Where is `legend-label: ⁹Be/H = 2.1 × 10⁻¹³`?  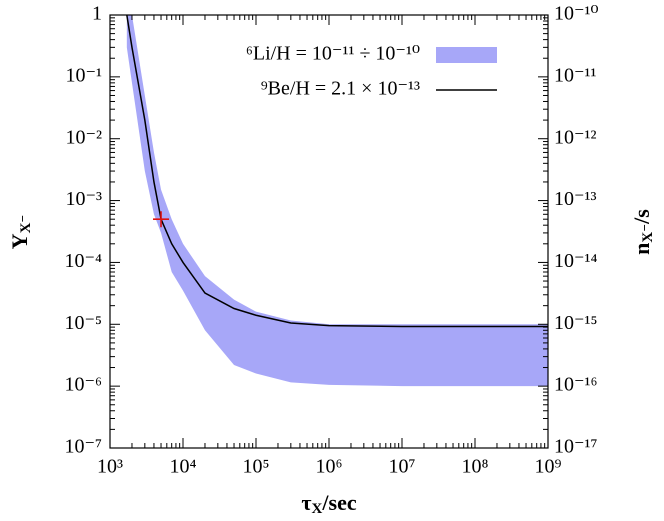 legend-label: ⁹Be/H = 2.1 × 10⁻¹³ is located at coordinates (340, 89).